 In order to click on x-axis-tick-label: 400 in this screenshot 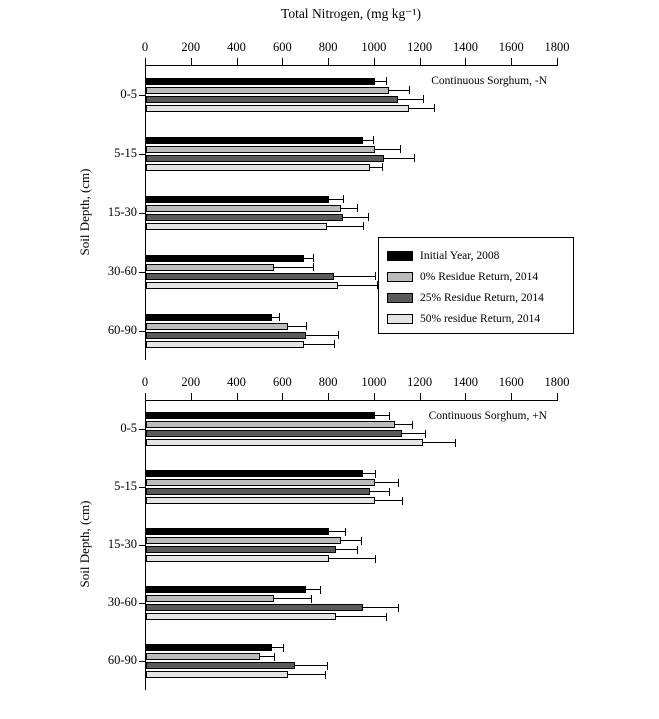, I will do `click(236, 47)`.